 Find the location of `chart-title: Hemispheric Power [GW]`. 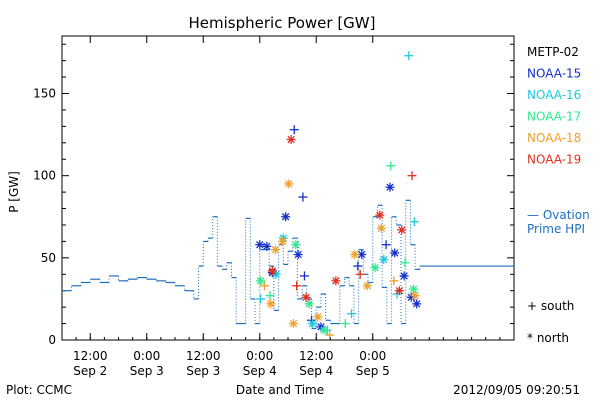

chart-title: Hemispheric Power [GW] is located at coordinates (282, 23).